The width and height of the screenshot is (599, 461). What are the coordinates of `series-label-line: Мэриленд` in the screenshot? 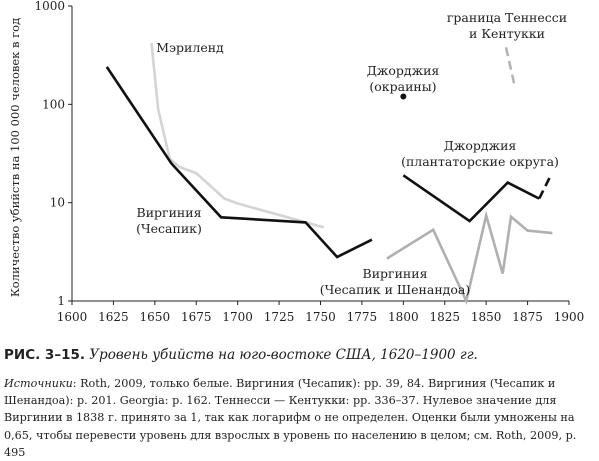 It's located at (190, 47).